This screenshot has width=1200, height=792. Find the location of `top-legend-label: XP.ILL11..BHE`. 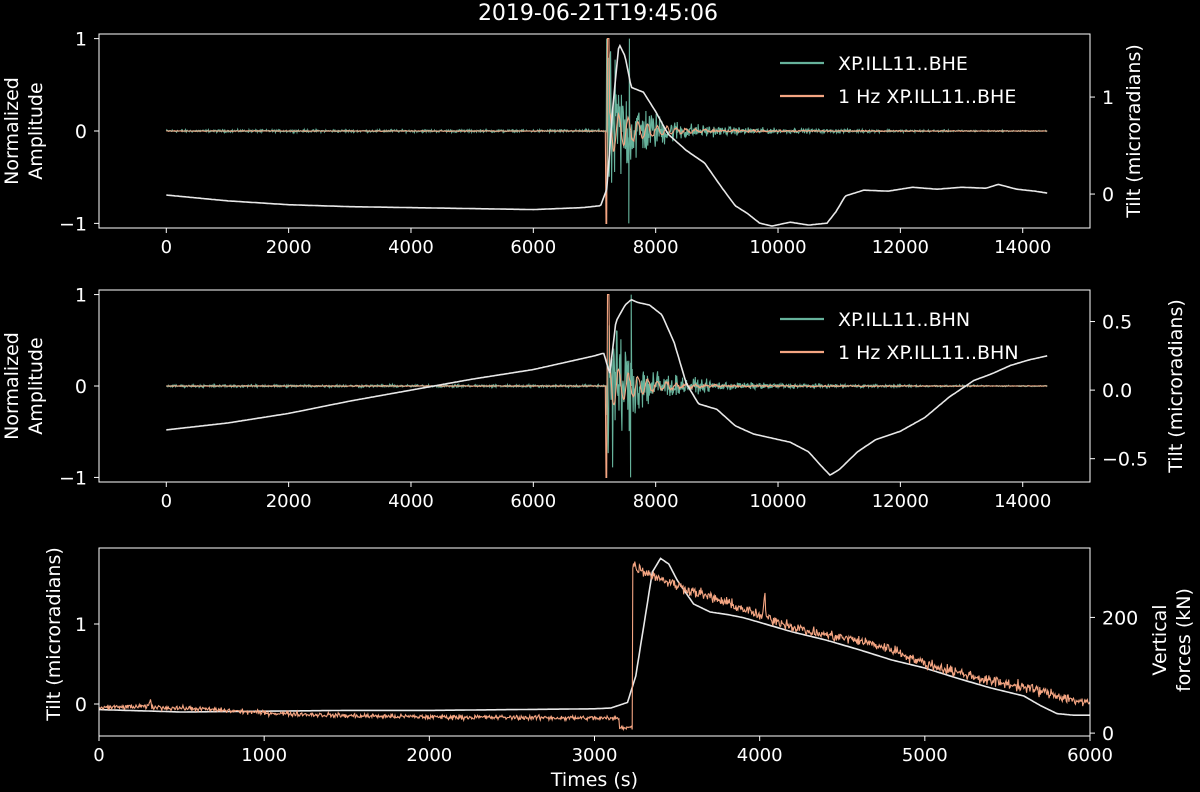

top-legend-label: XP.ILL11..BHE is located at coordinates (903, 64).